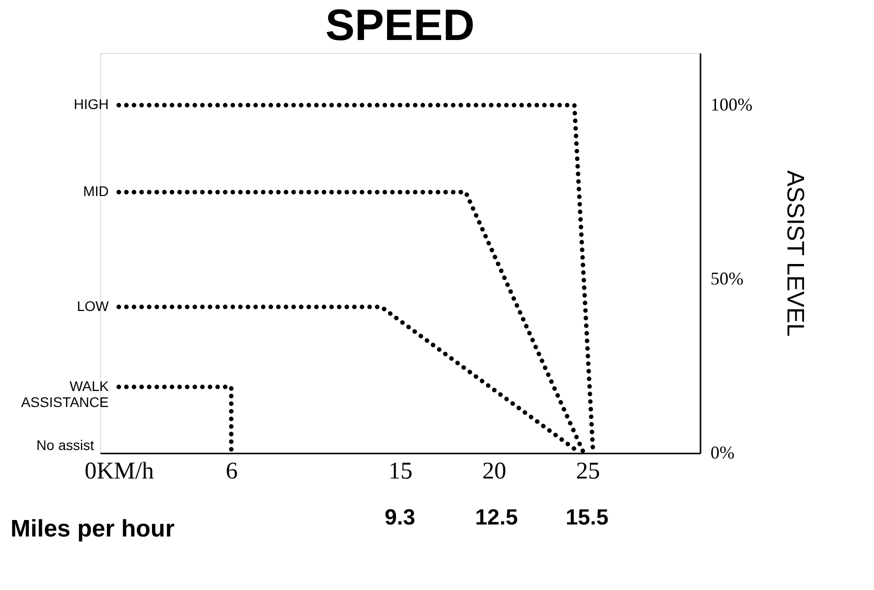  What do you see at coordinates (91, 104) in the screenshot?
I see `series-label: HIGH` at bounding box center [91, 104].